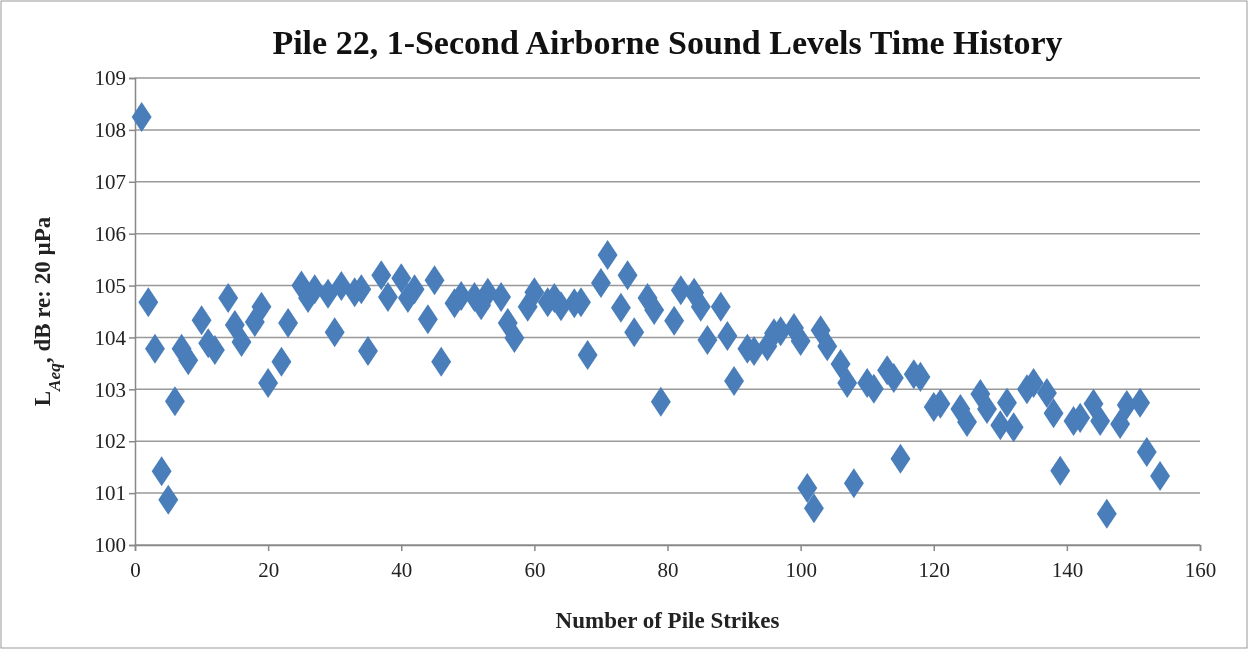  What do you see at coordinates (668, 570) in the screenshot?
I see `x-tick-label: 80` at bounding box center [668, 570].